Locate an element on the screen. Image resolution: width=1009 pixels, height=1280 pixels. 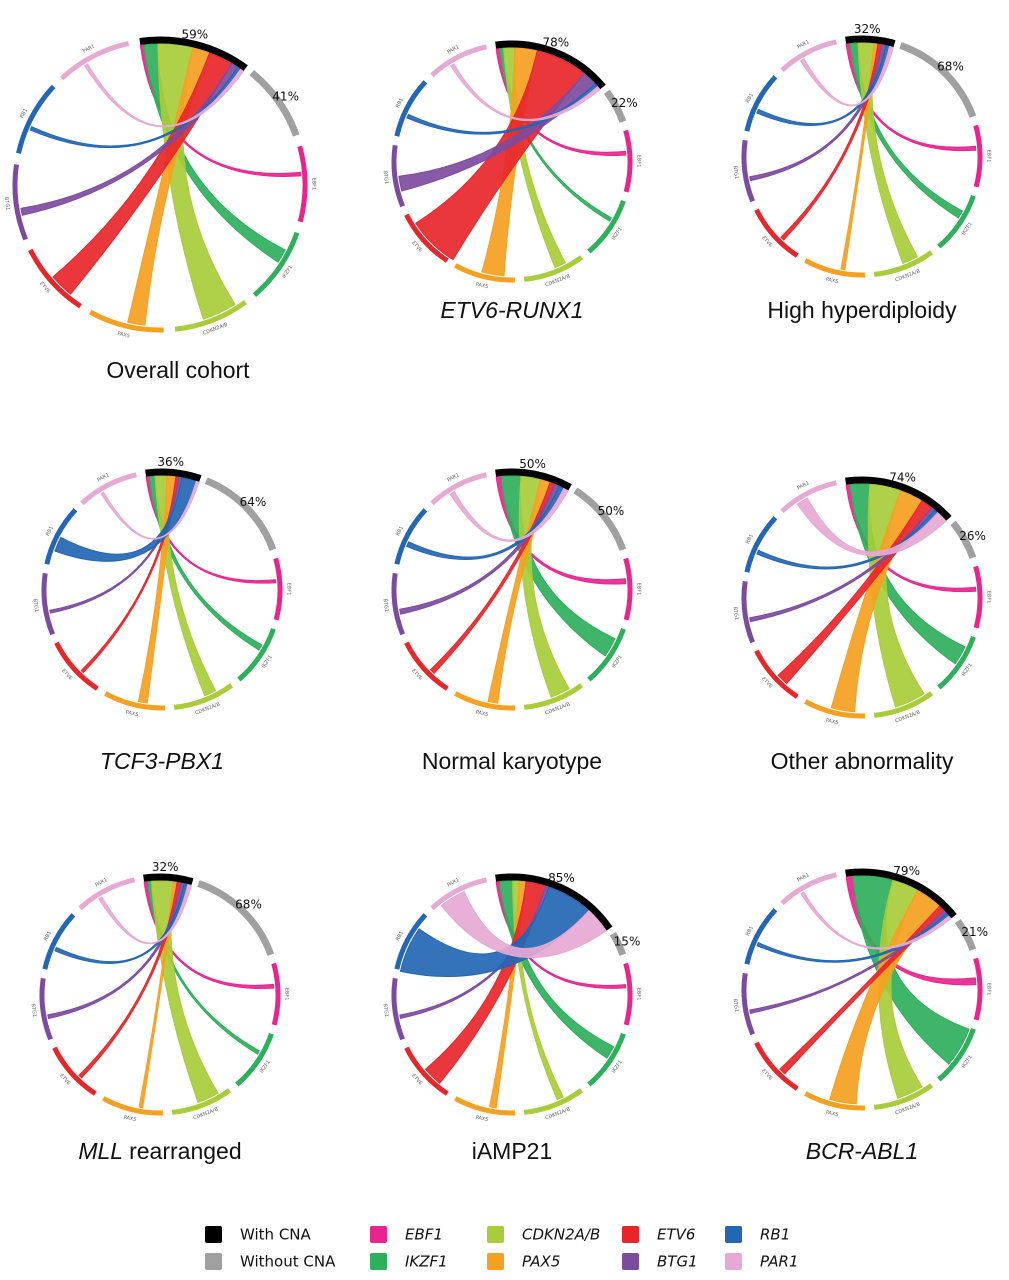
panel-title: High hyperdiploidy is located at coordinates (862, 310).